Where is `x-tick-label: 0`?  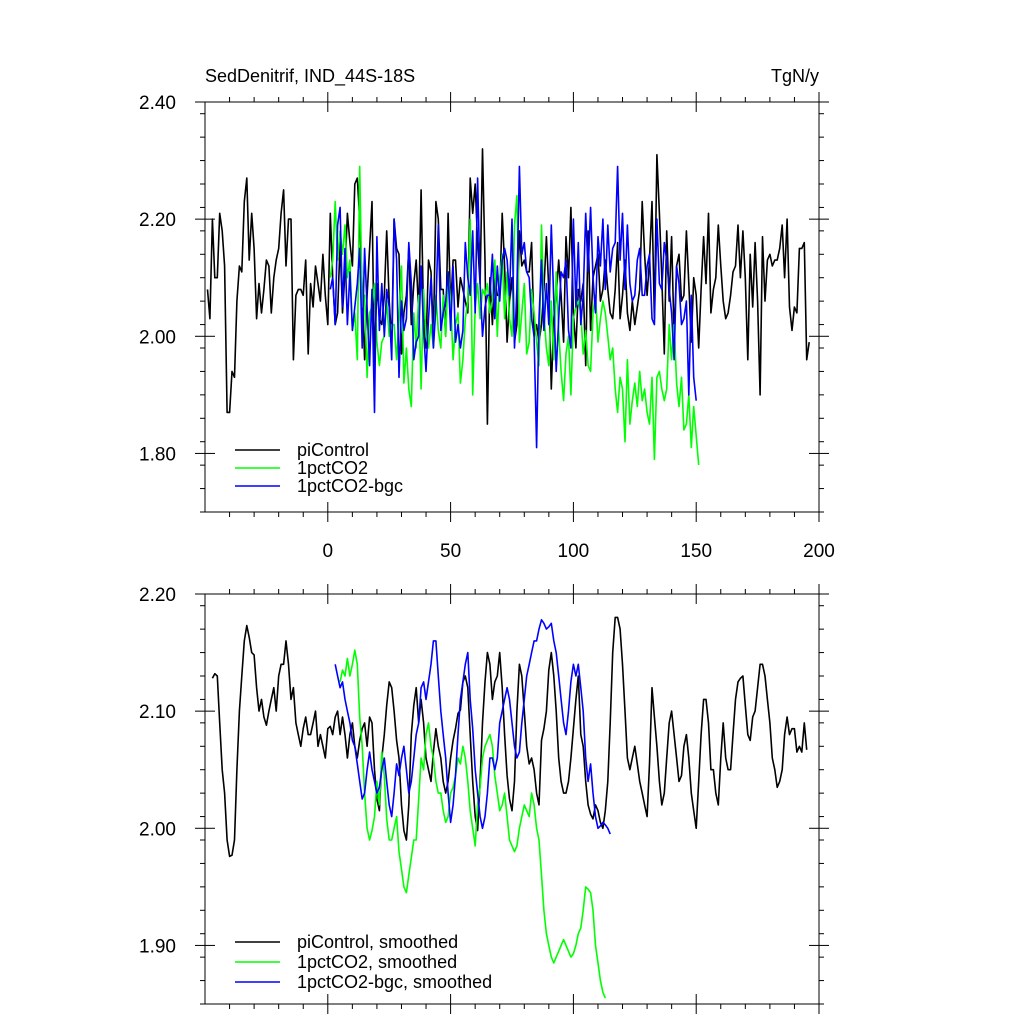 x-tick-label: 0 is located at coordinates (328, 551).